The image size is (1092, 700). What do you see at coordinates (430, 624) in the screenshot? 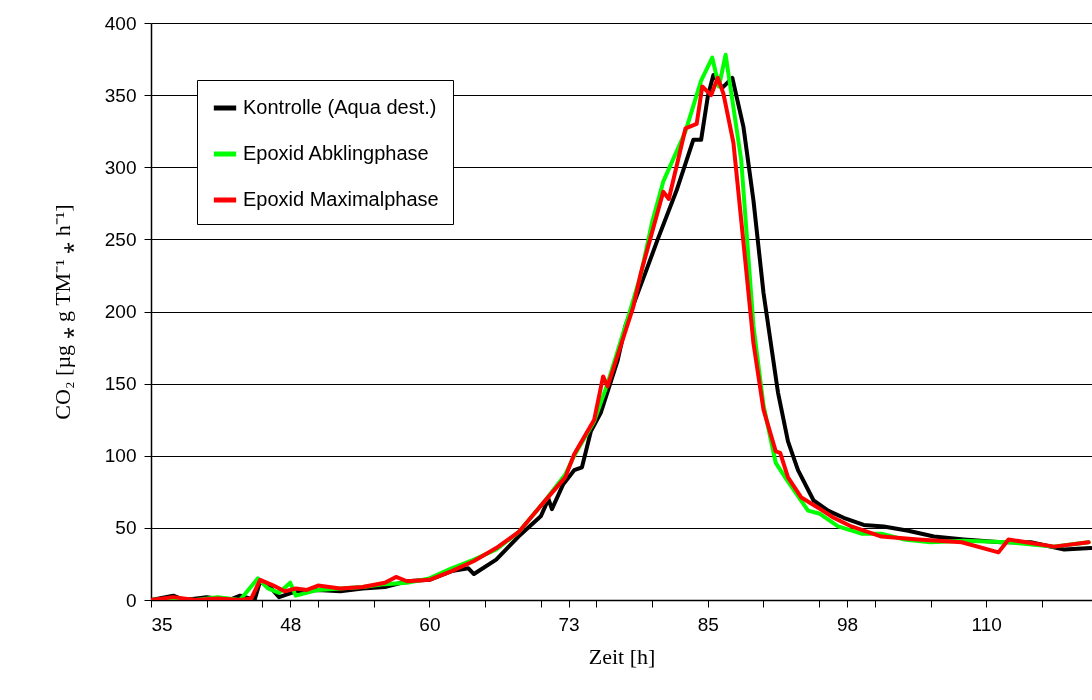
I see `x-tick-label: 60` at bounding box center [430, 624].